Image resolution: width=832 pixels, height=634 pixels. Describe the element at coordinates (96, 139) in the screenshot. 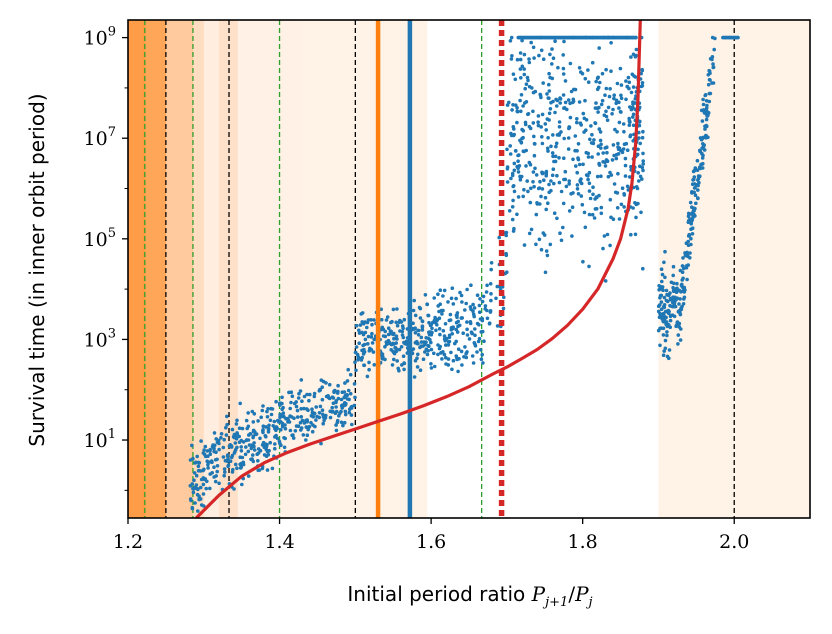

I see `y-tick-label-base: 10` at that location.